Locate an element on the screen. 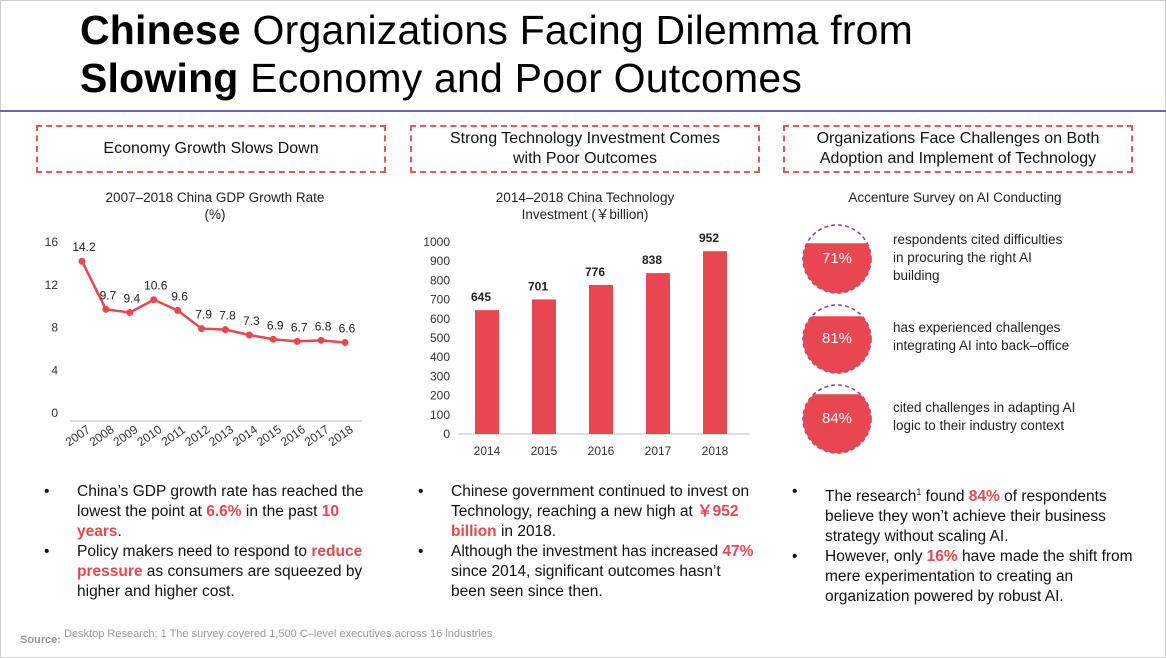 The image size is (1166, 658). gdp-chart-title-line2: (%) is located at coordinates (215, 214).